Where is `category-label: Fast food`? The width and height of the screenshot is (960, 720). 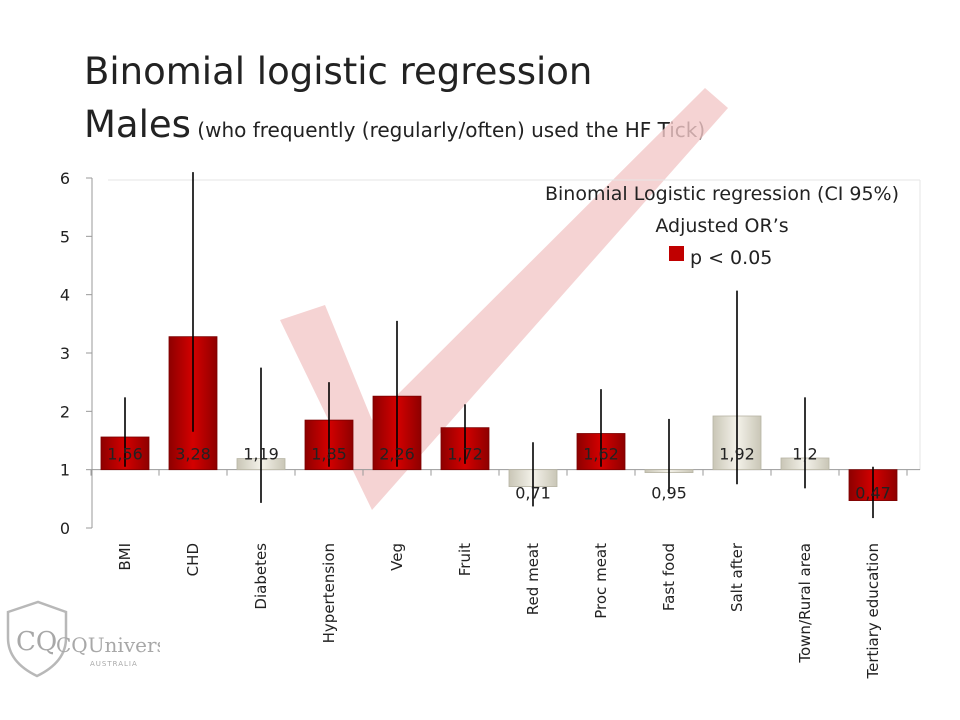 category-label: Fast food is located at coordinates (669, 577).